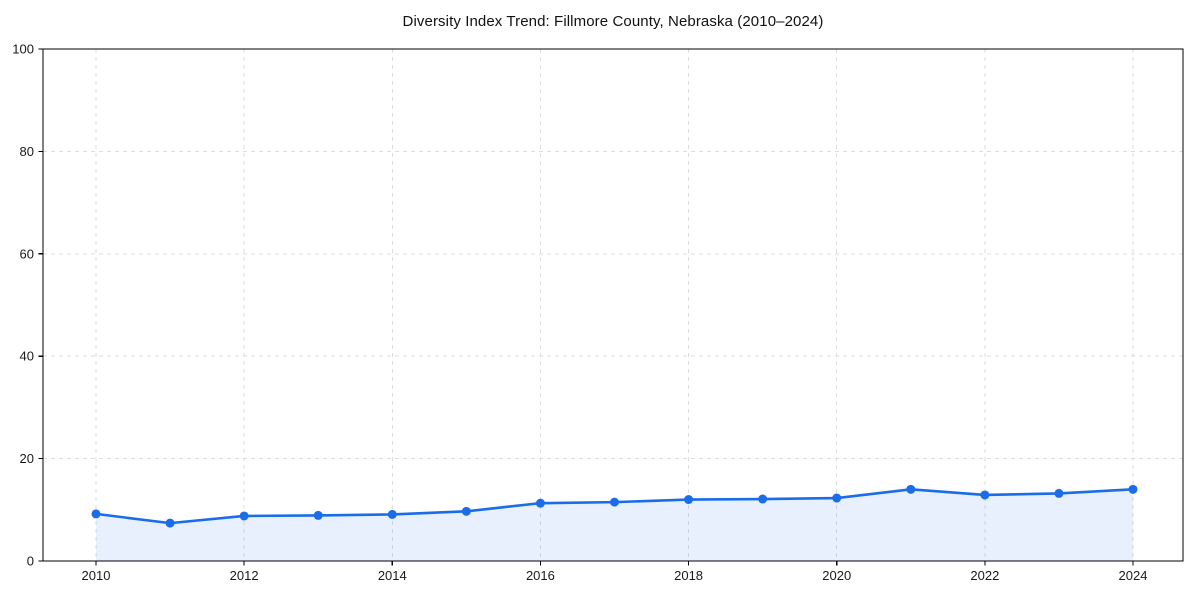  What do you see at coordinates (27, 253) in the screenshot?
I see `y-tick-label: 60` at bounding box center [27, 253].